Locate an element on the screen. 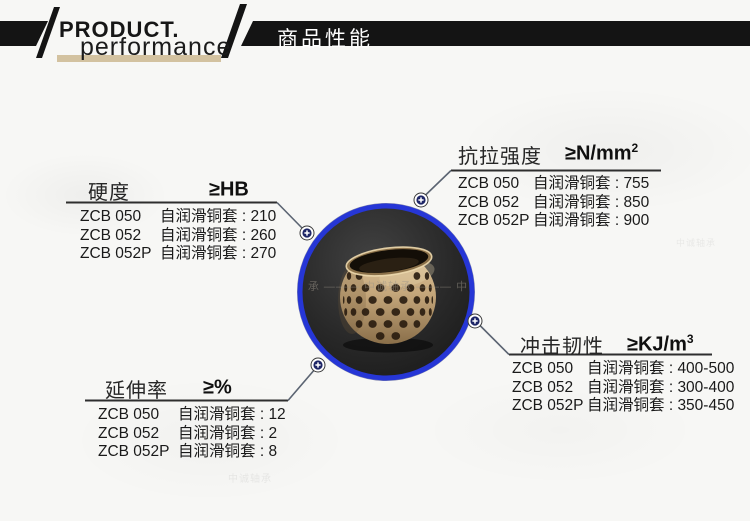 This screenshot has width=750, height=521. unit-base: ≥HB is located at coordinates (229, 189).